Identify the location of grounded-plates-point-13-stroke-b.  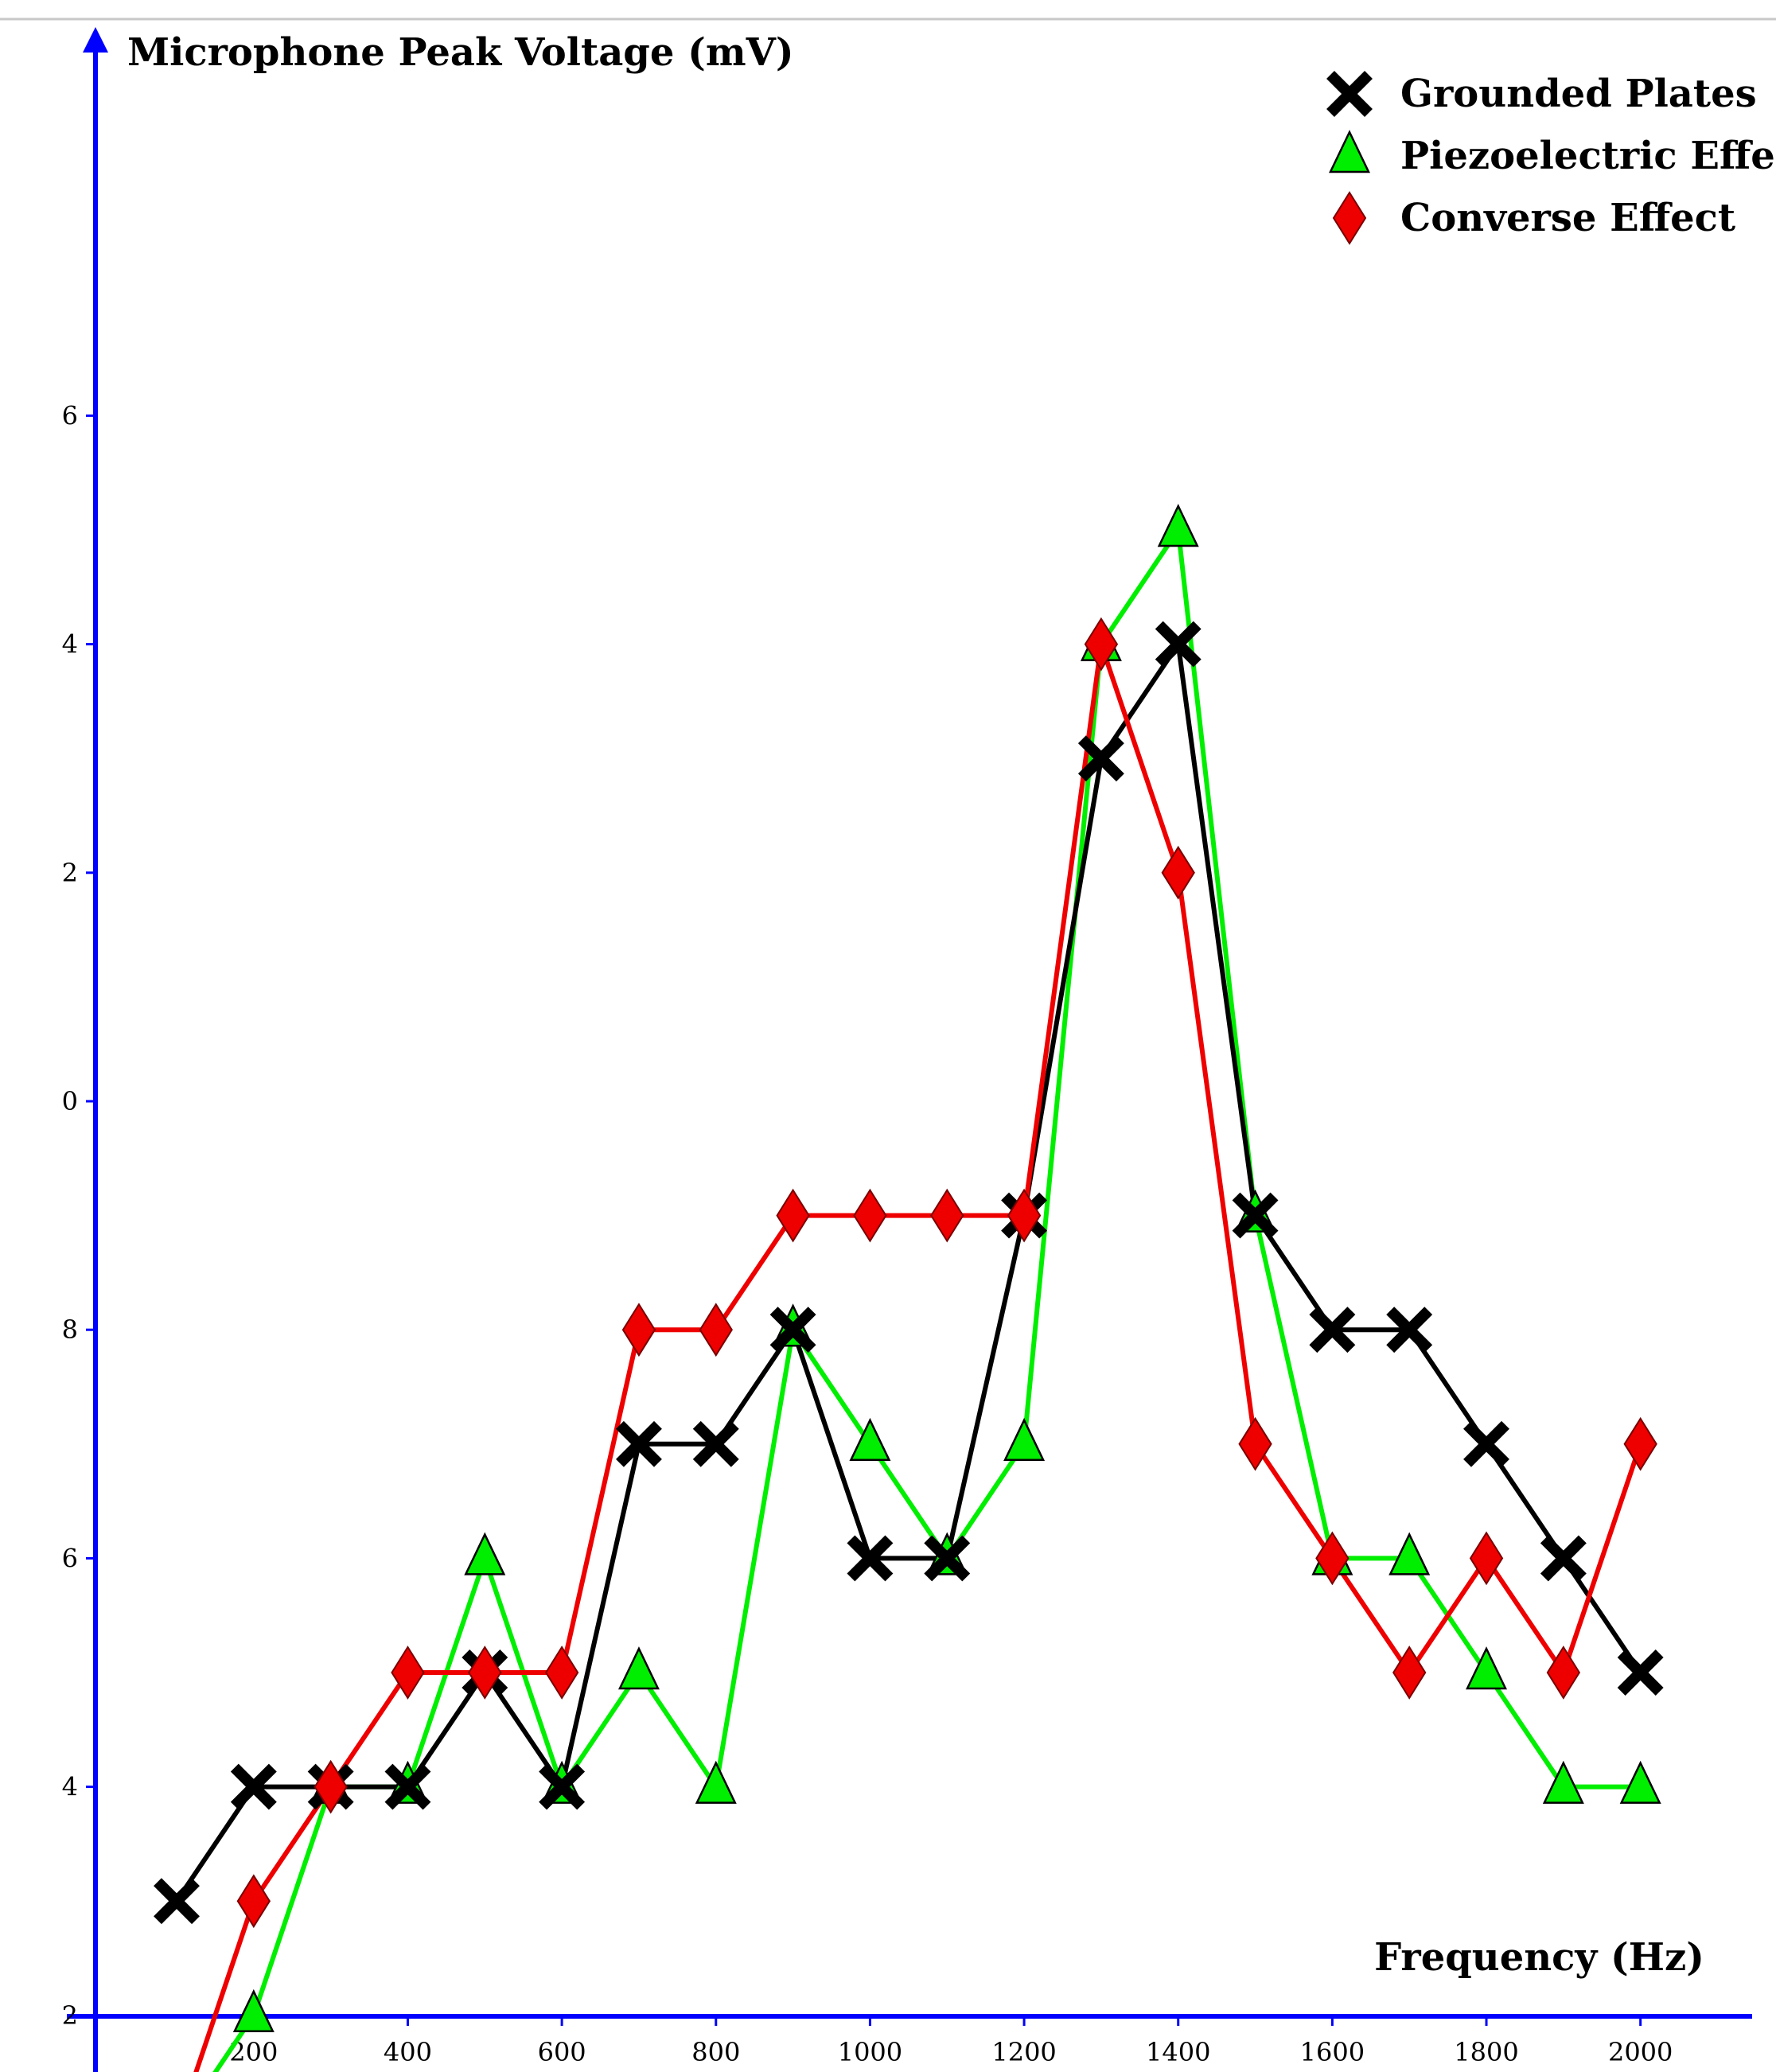
(1100, 758).